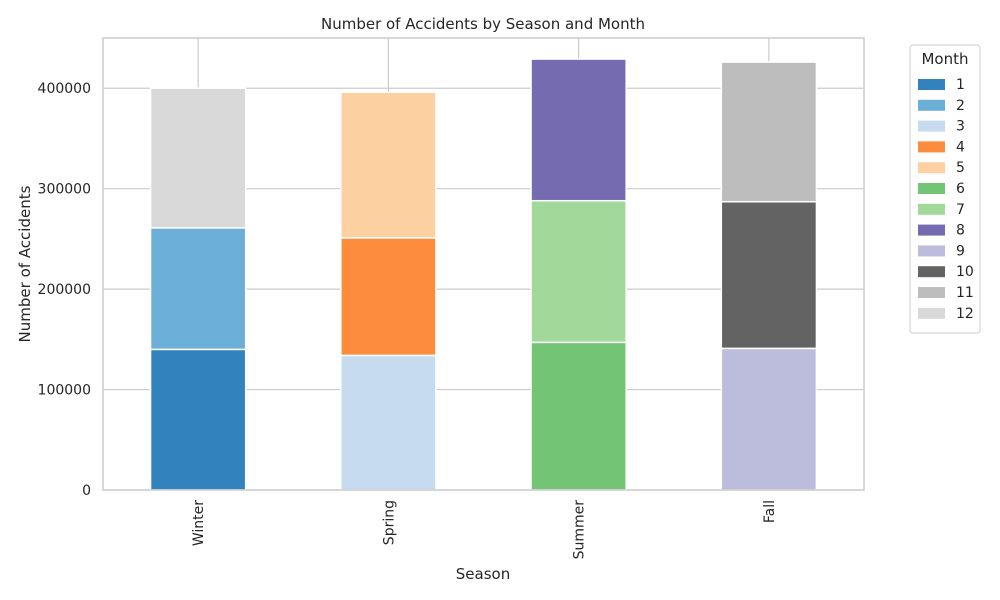 The image size is (1000, 600). I want to click on legend-label: 5, so click(960, 168).